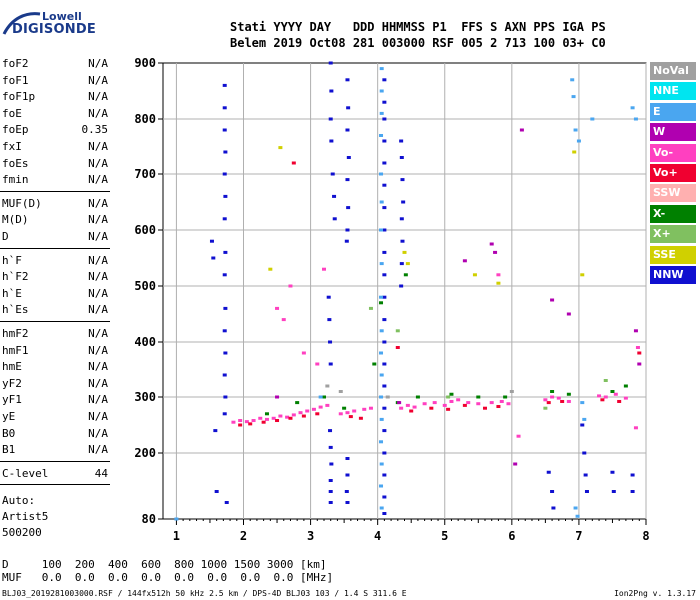  Describe the element at coordinates (55, 205) in the screenshot. I see `param-row-mufd: MUF(D) N/A` at that location.